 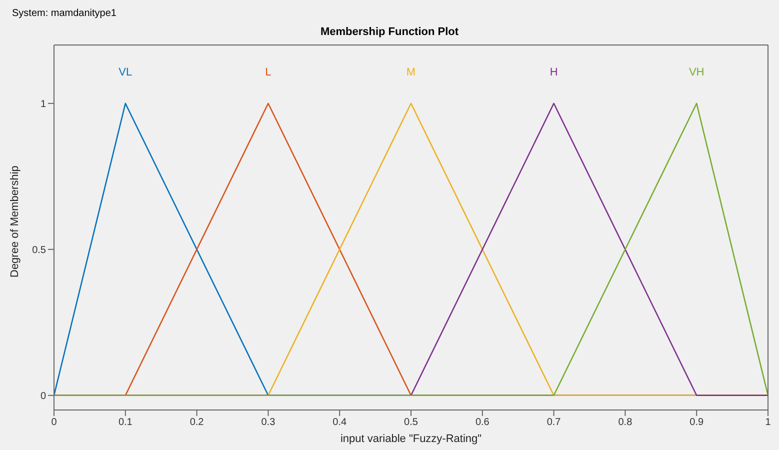 What do you see at coordinates (43, 396) in the screenshot?
I see `y-tick-label: 0` at bounding box center [43, 396].